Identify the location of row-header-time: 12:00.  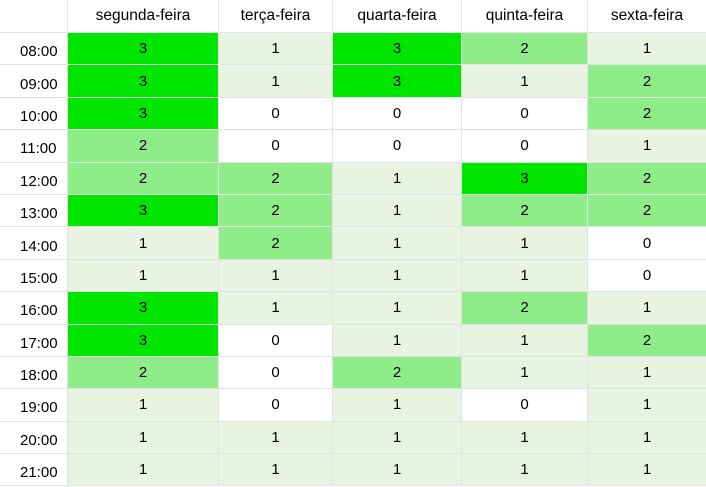
(34, 178).